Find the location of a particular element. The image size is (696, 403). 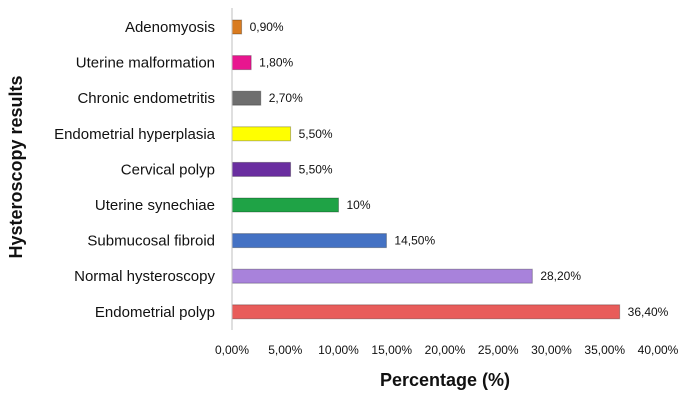

data-label-chronic-endometritis: 2,70% is located at coordinates (286, 98).